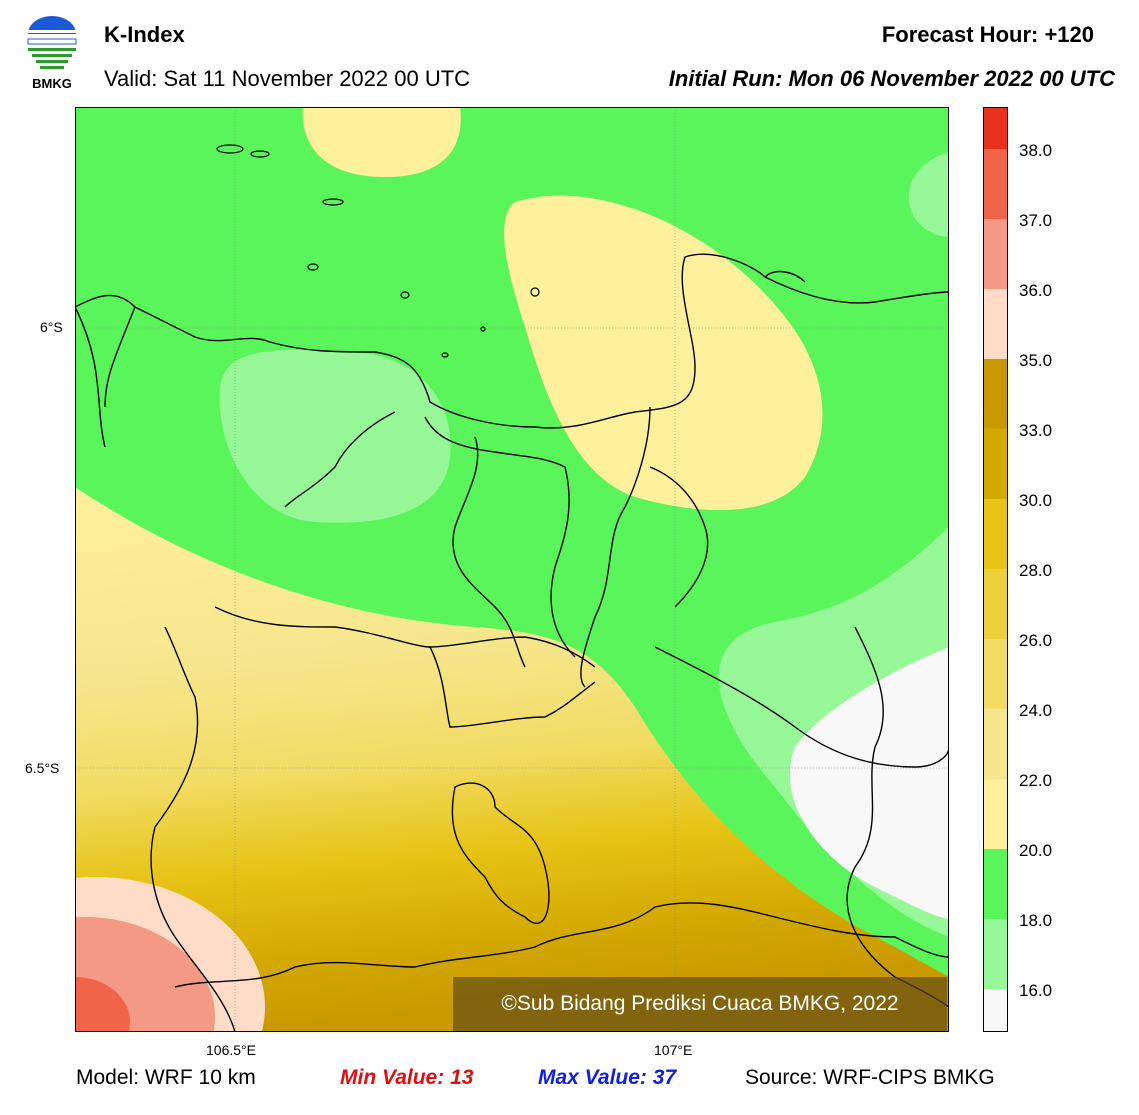 This screenshot has height=1115, width=1139. What do you see at coordinates (1036, 920) in the screenshot?
I see `cbar-tick-18: 18.0` at bounding box center [1036, 920].